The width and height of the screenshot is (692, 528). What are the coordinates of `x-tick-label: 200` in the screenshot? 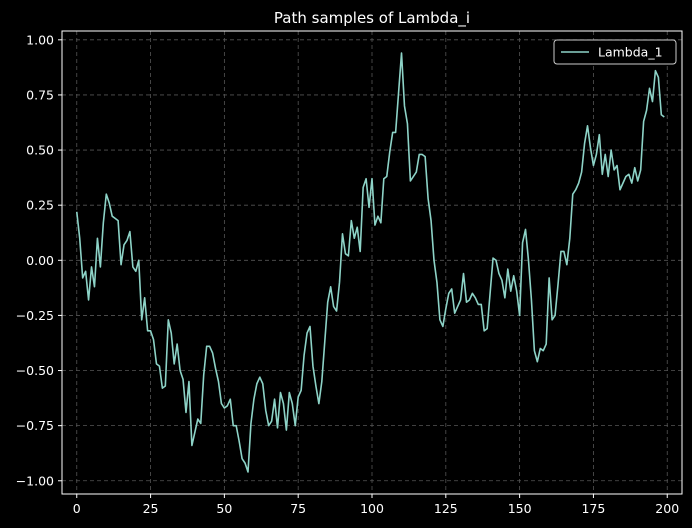 It's located at (667, 508).